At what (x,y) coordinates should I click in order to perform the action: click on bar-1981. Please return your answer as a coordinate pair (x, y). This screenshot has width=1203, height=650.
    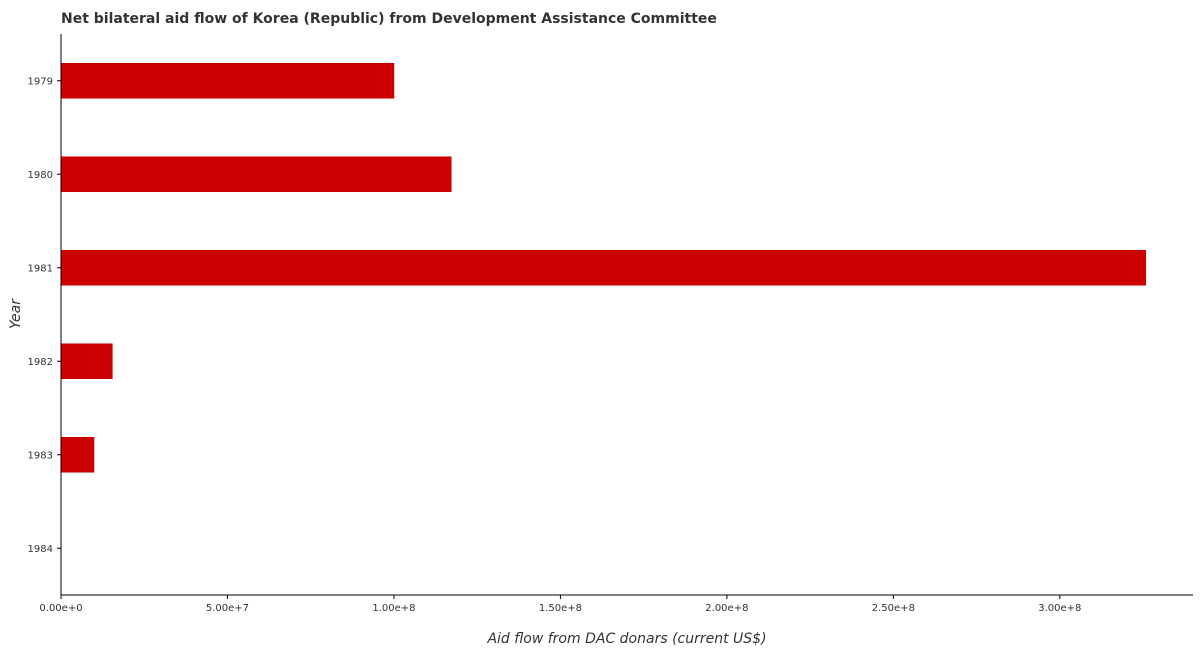
    Looking at the image, I should click on (604, 267).